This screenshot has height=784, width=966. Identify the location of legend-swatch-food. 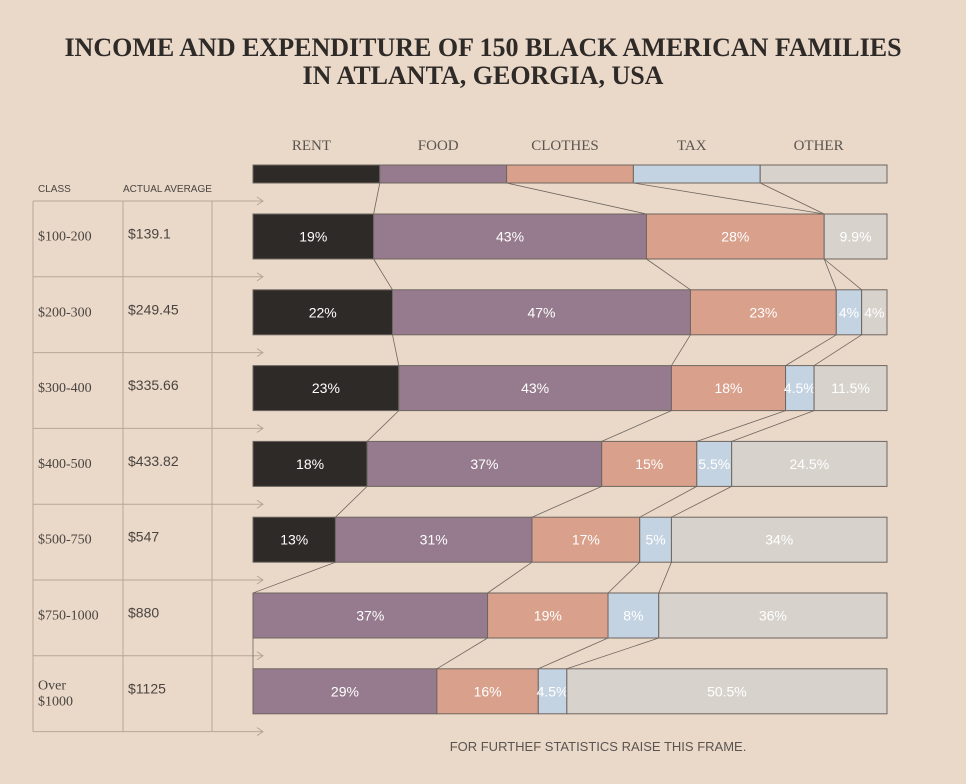
(443, 174).